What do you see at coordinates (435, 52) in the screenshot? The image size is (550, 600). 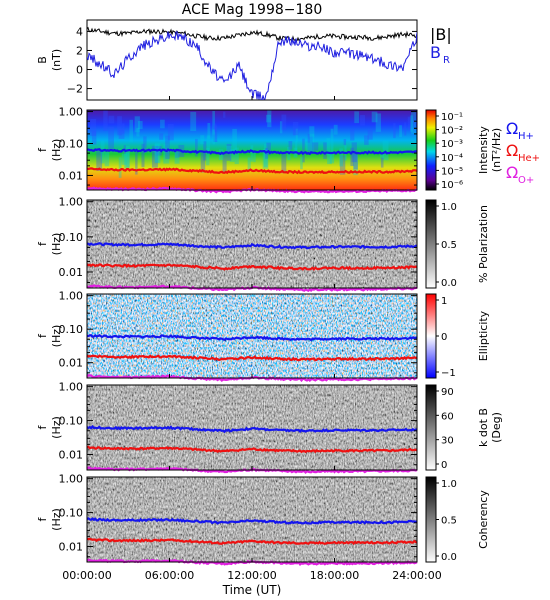 I see `legend-b-radial: B` at bounding box center [435, 52].